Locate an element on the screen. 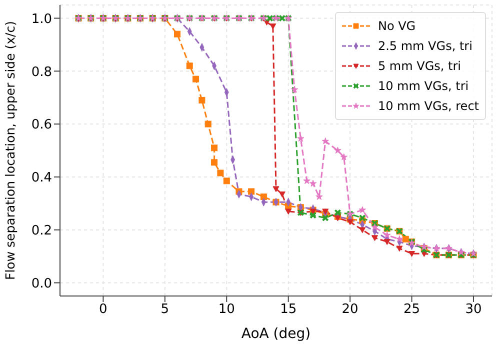 The image size is (500, 348). y-tick-label: 0.4 is located at coordinates (41, 178).